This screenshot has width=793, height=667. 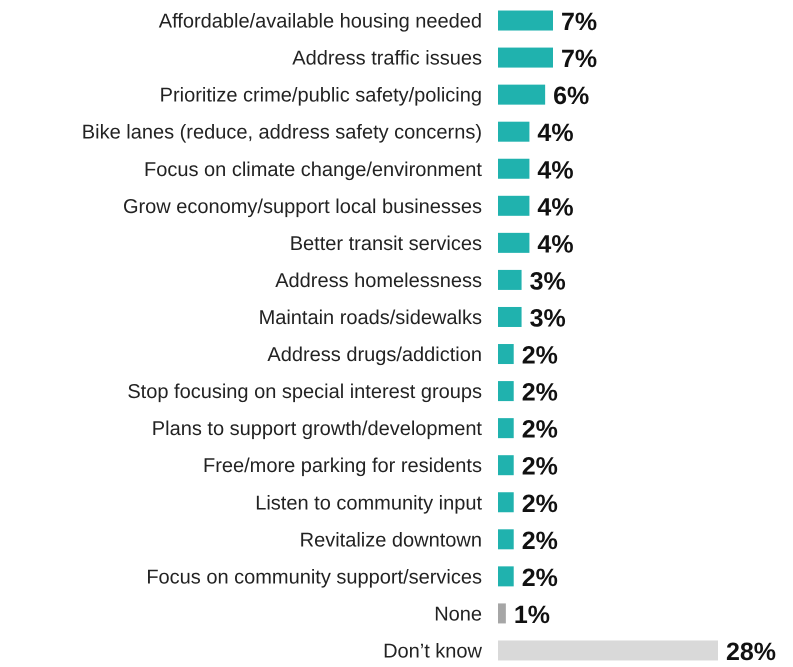 What do you see at coordinates (313, 169) in the screenshot?
I see `y-tick-label: Focus on climate change/environment` at bounding box center [313, 169].